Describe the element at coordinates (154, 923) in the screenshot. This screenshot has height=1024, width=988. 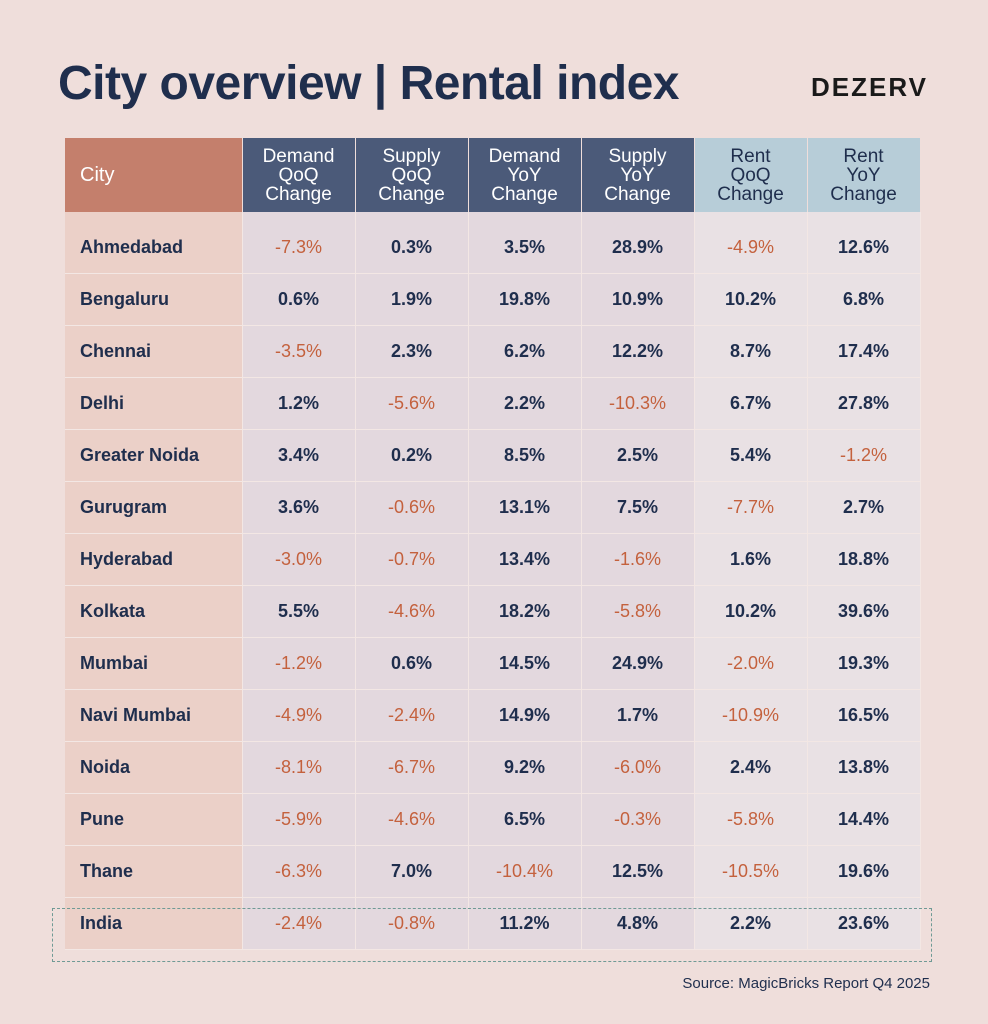
I see `city-name-cell: India` at that location.